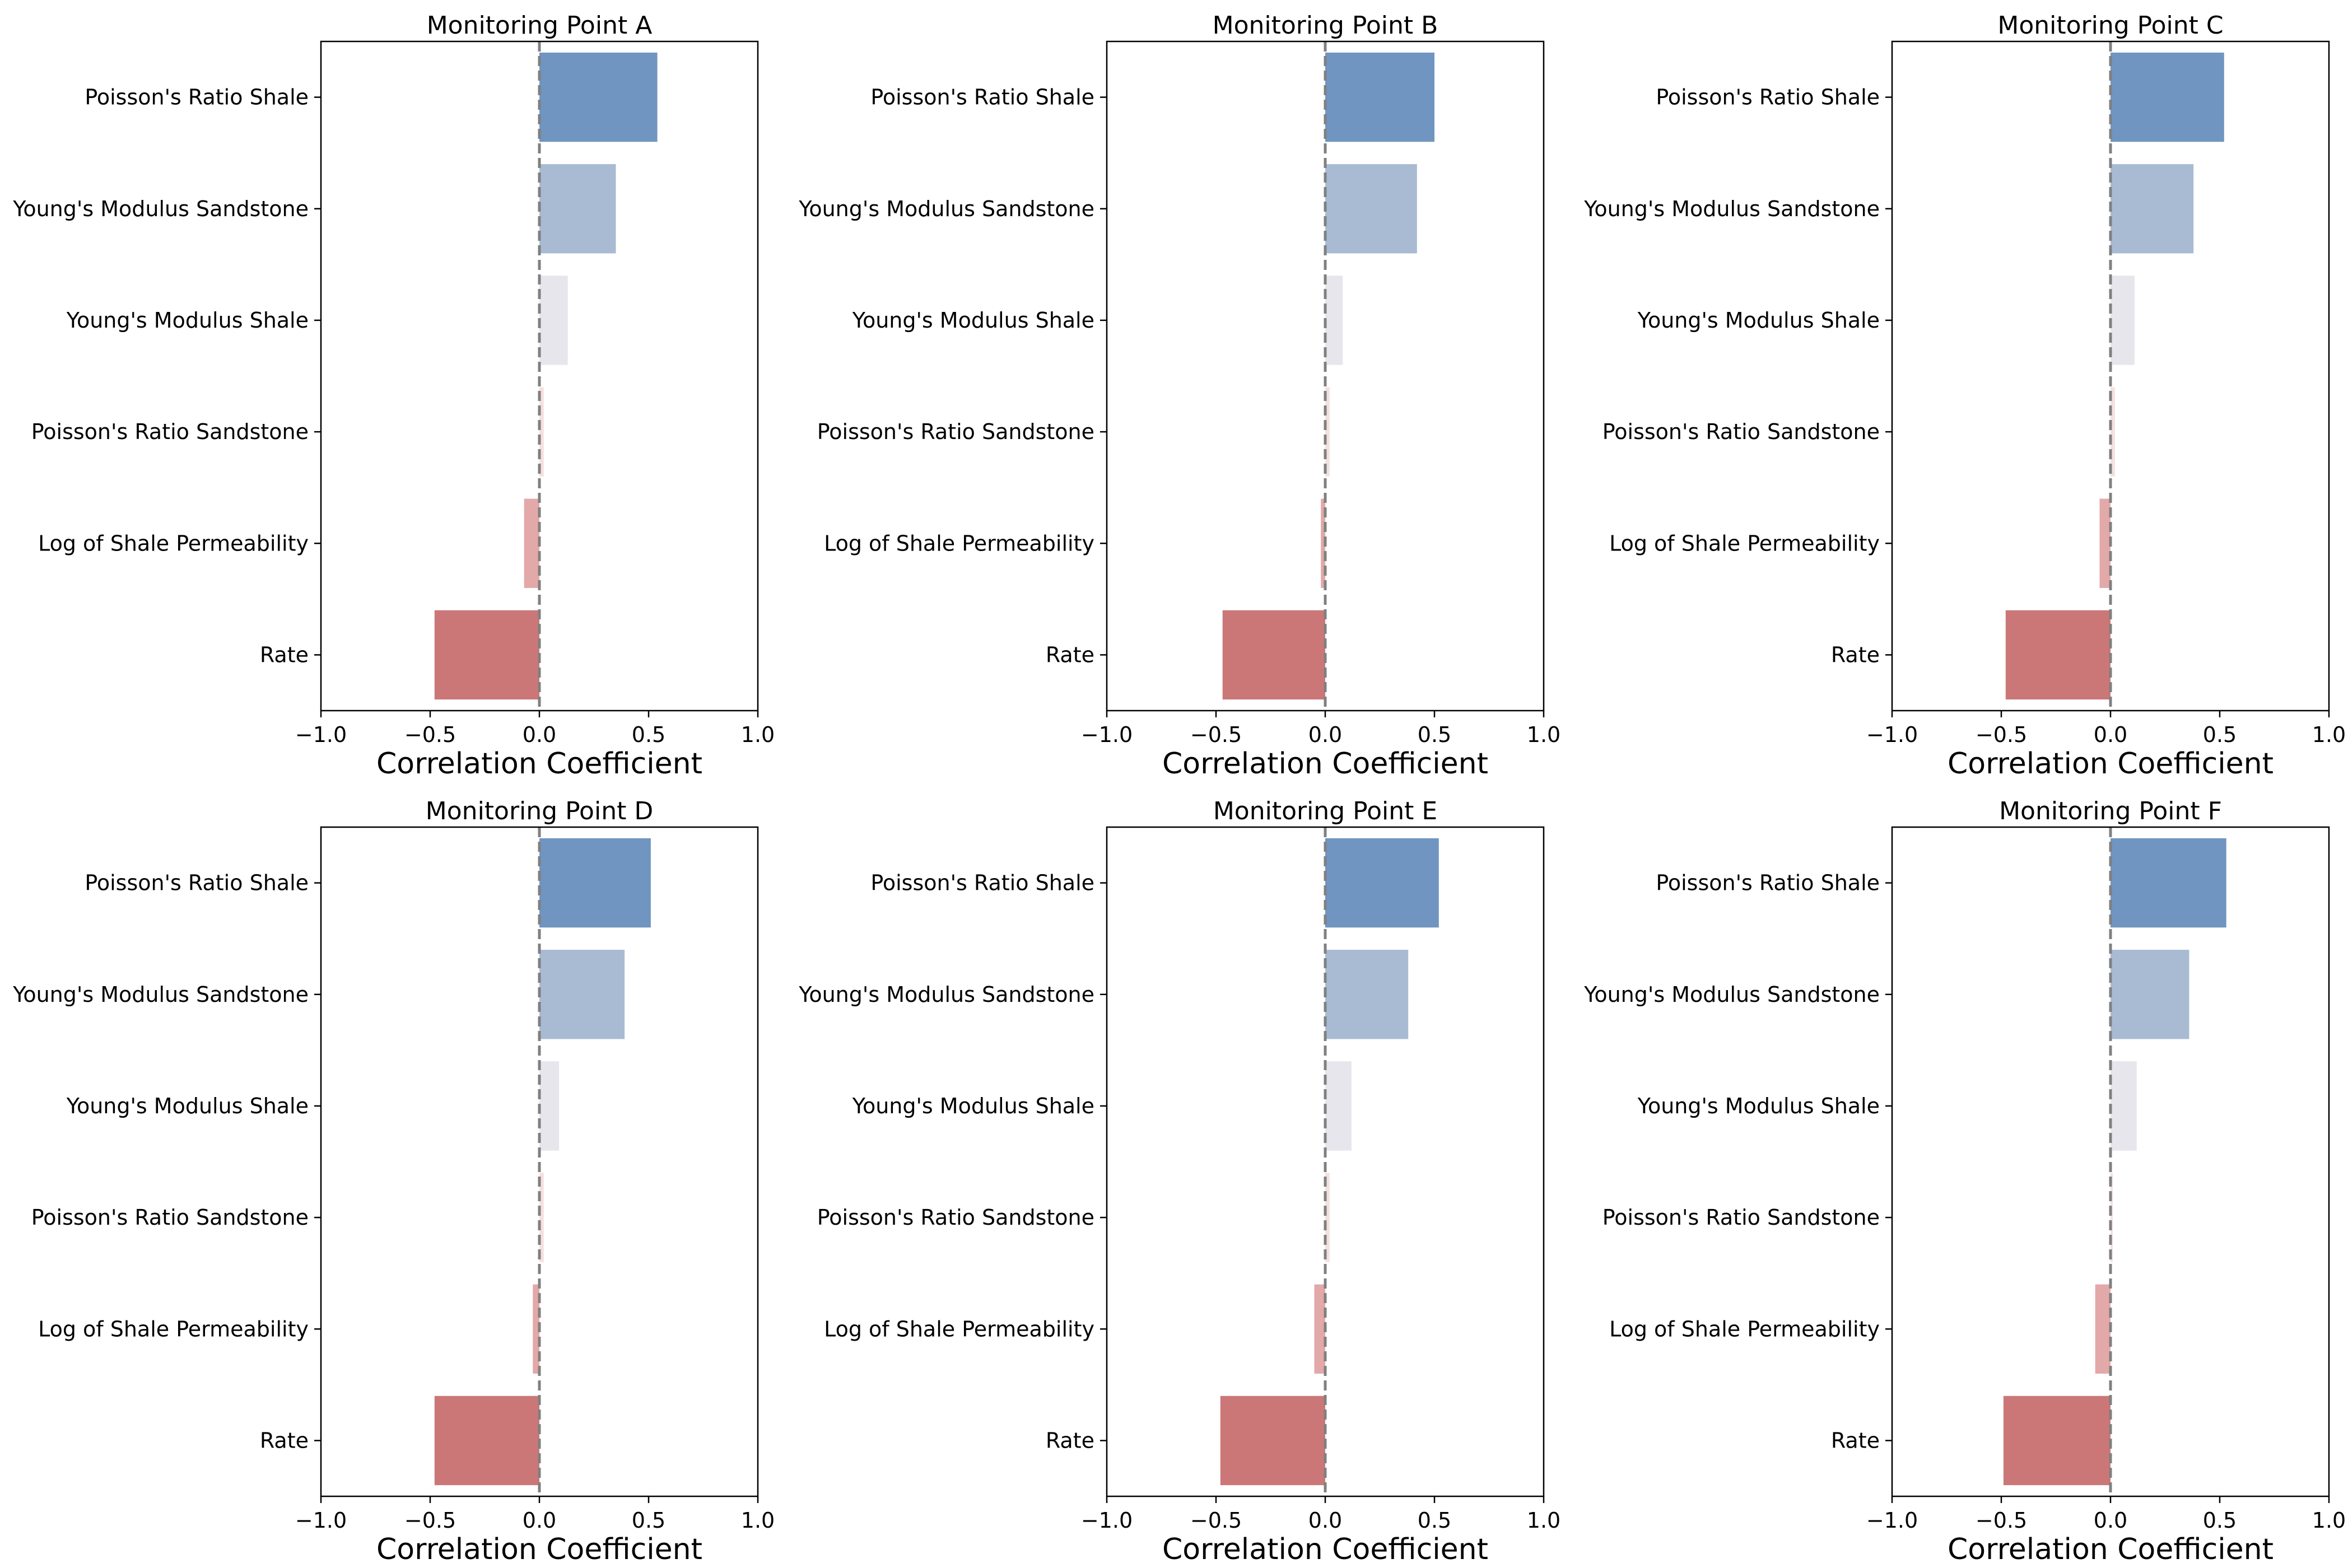  What do you see at coordinates (539, 811) in the screenshot?
I see `chart-title: Monitoring Point D` at bounding box center [539, 811].